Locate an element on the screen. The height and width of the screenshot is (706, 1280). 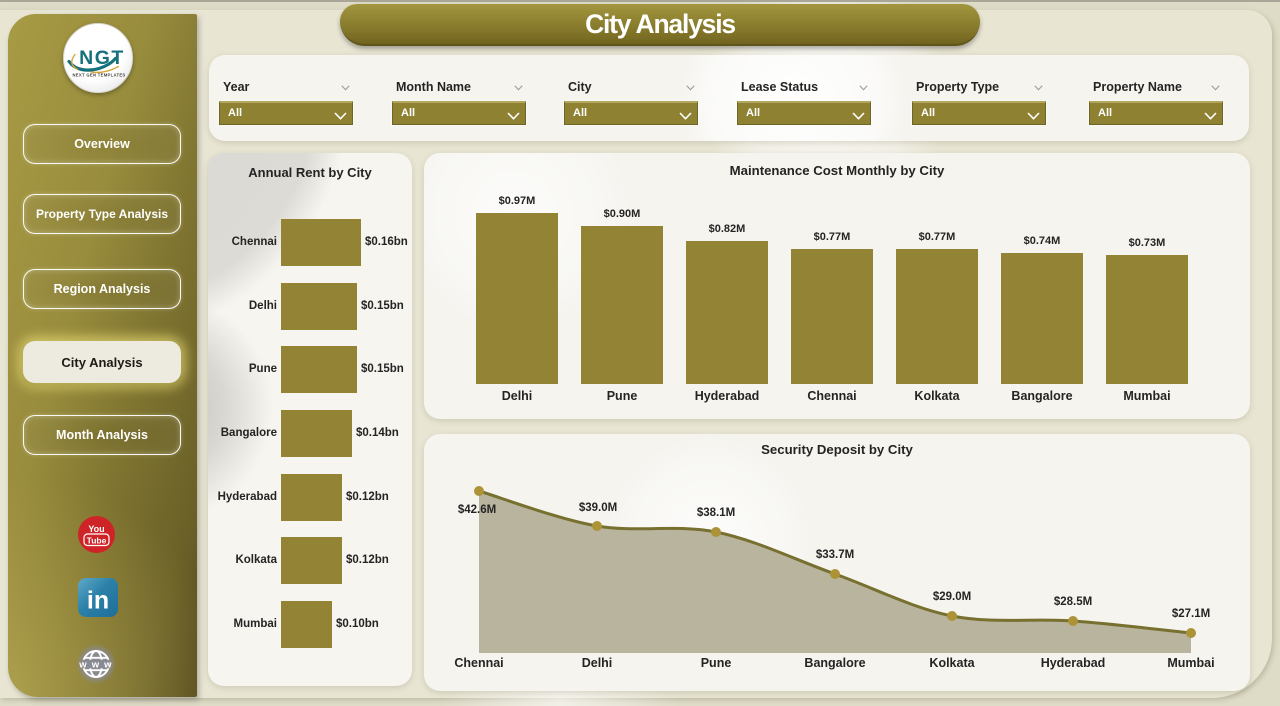
svg-text: in is located at coordinates (98, 601).